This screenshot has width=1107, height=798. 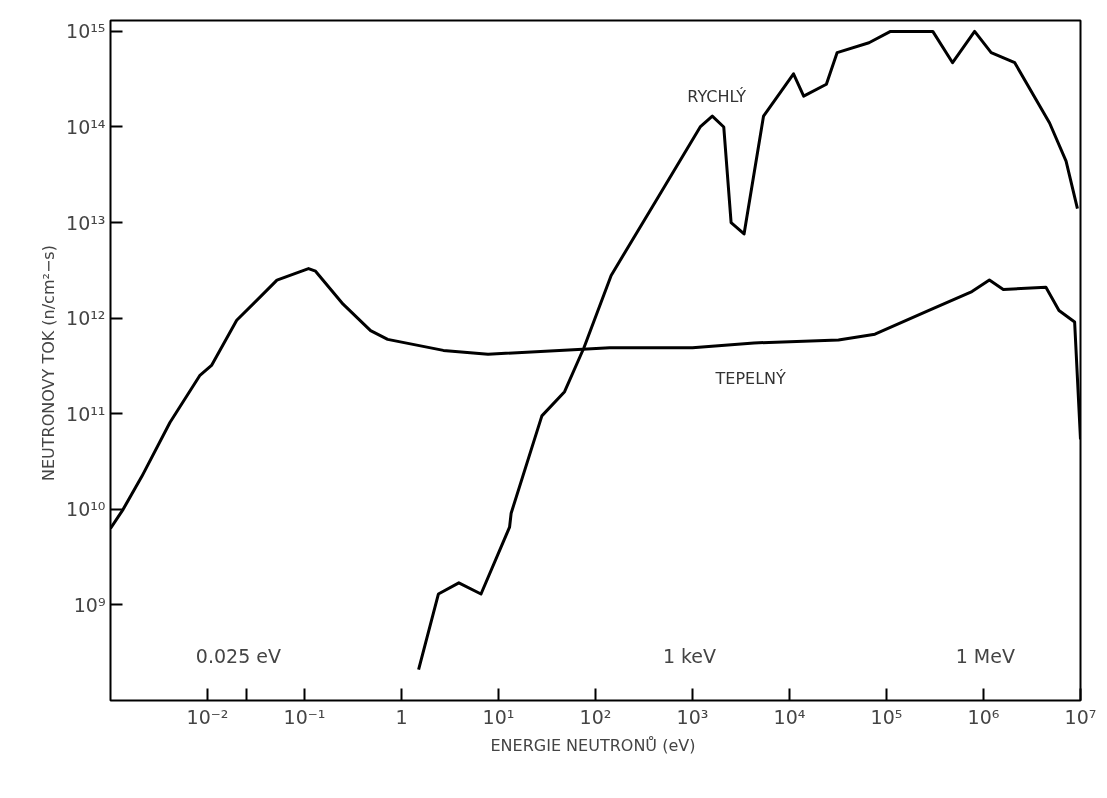 What do you see at coordinates (789, 716) in the screenshot?
I see `x-tick-label: 10⁴` at bounding box center [789, 716].